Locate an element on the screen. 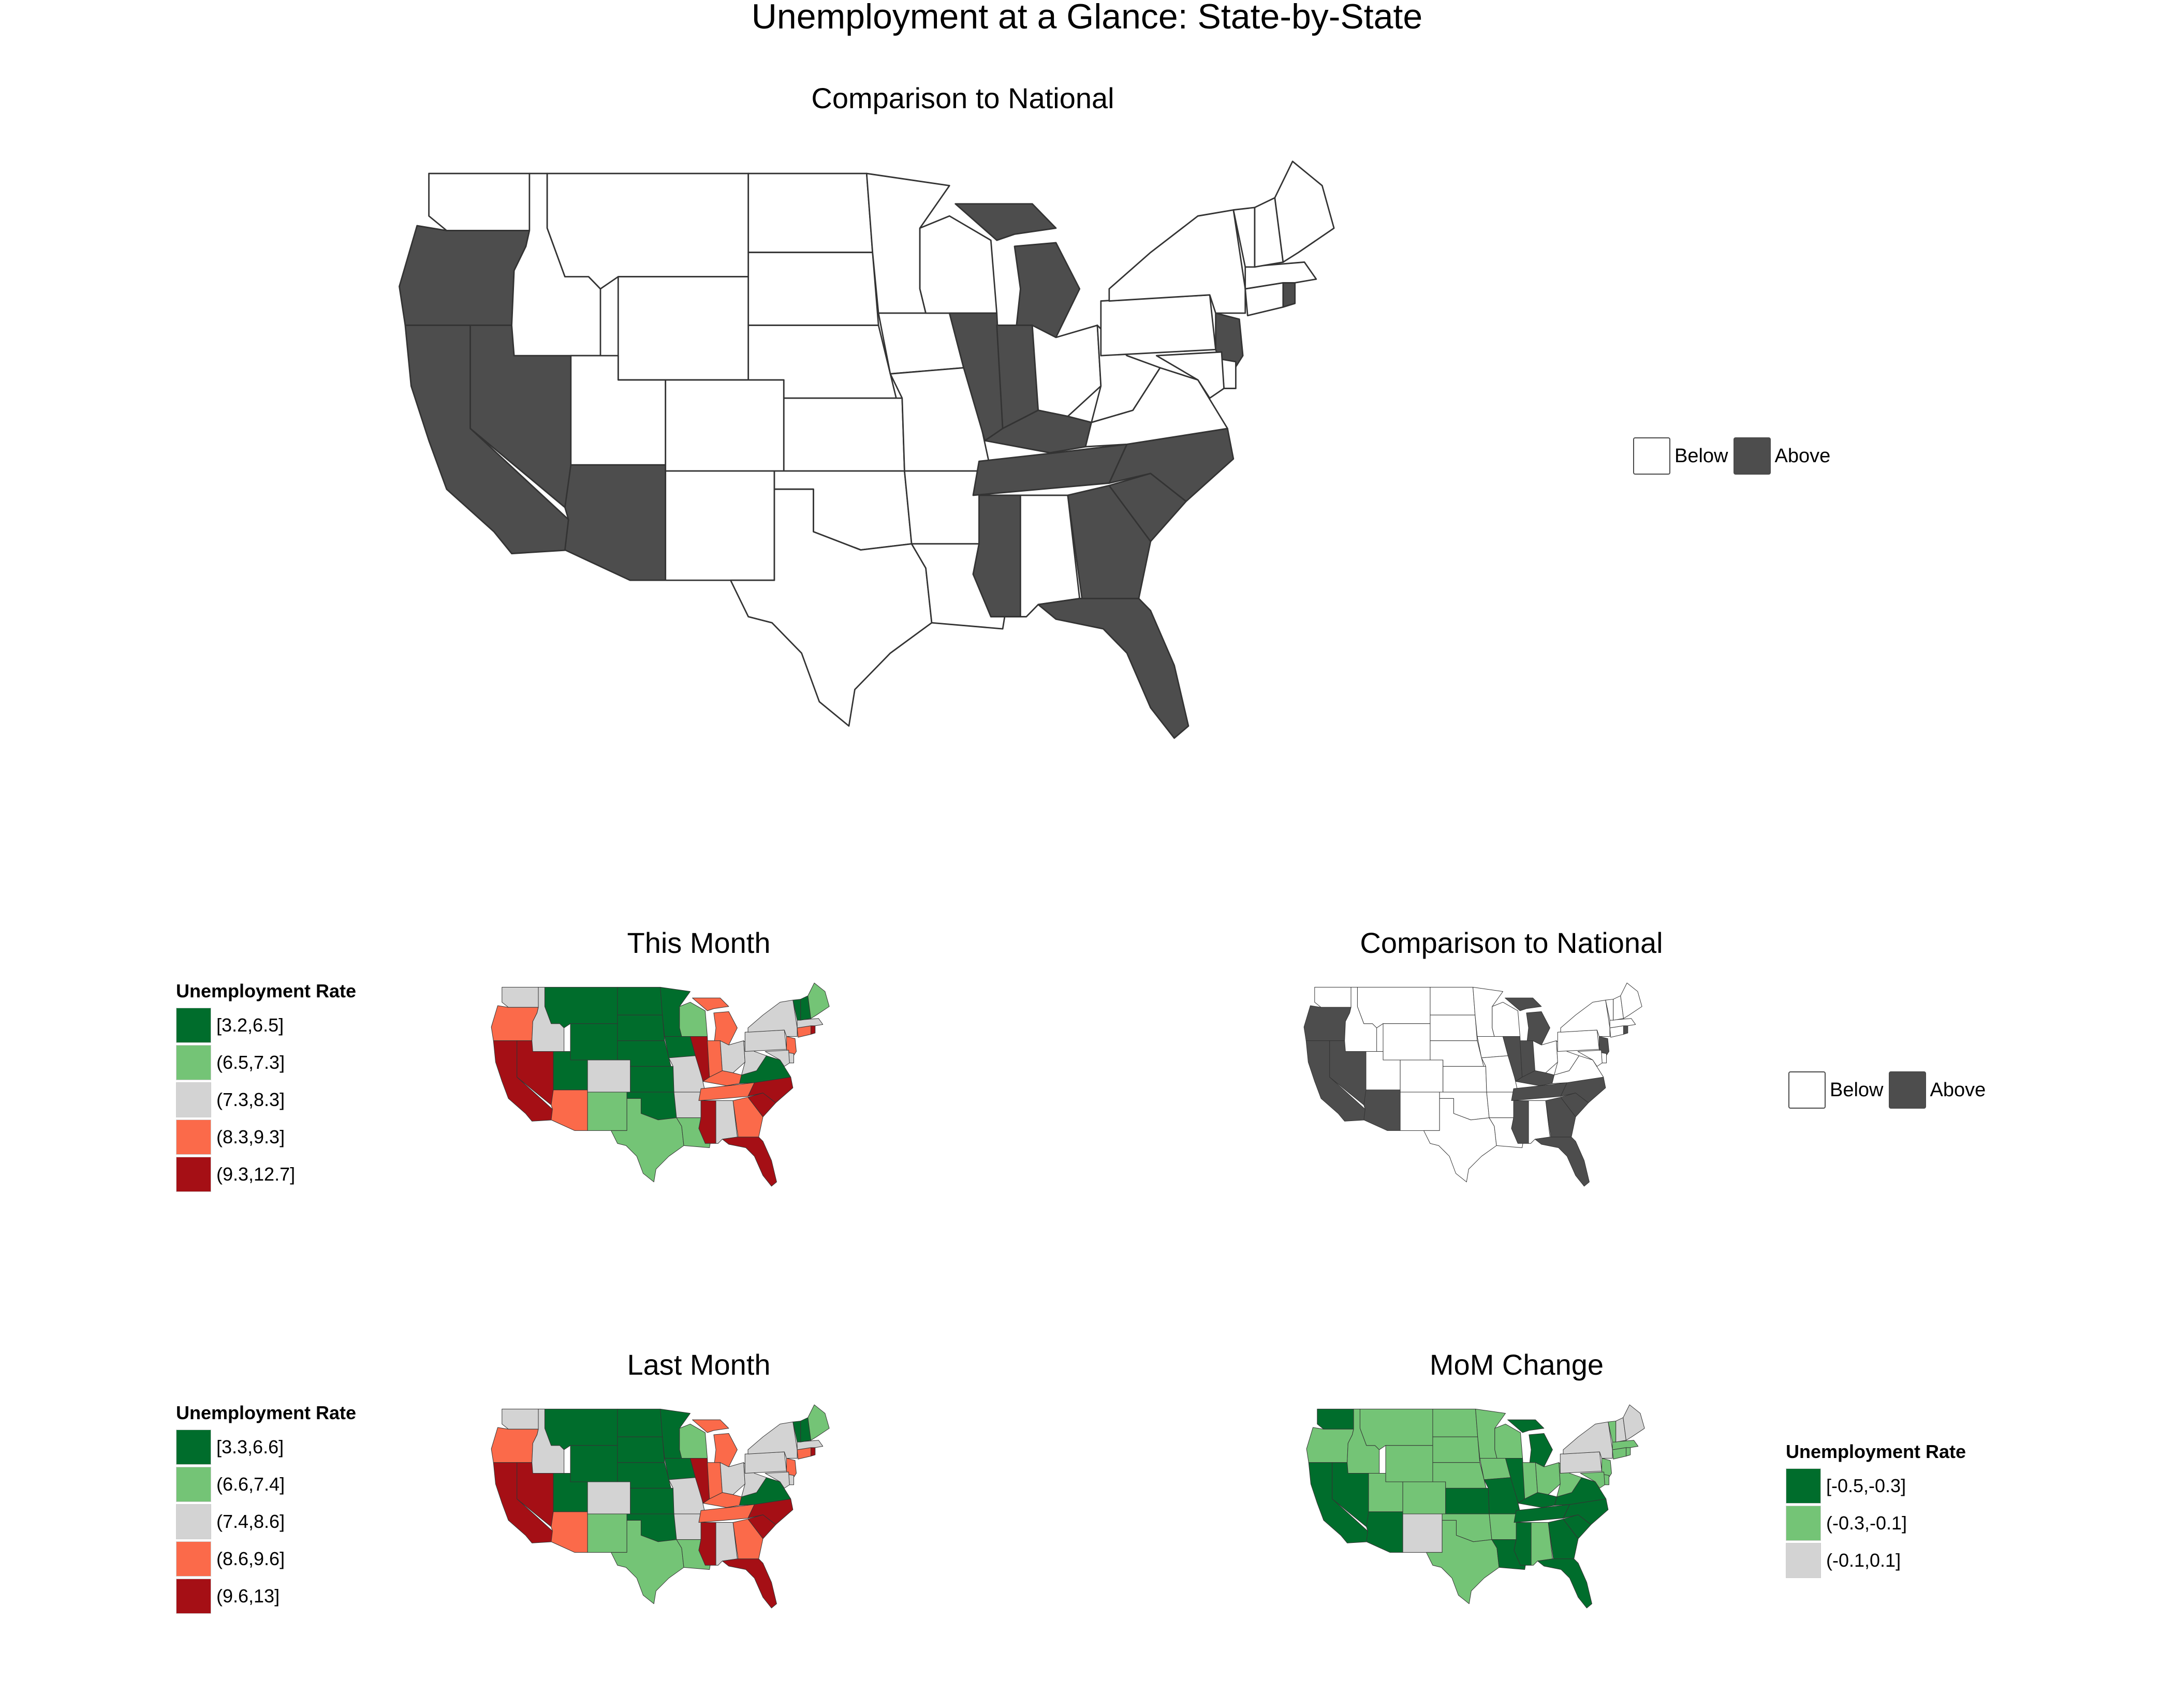 This screenshot has height=1708, width=2174. legend-label-below: Below is located at coordinates (1857, 1090).